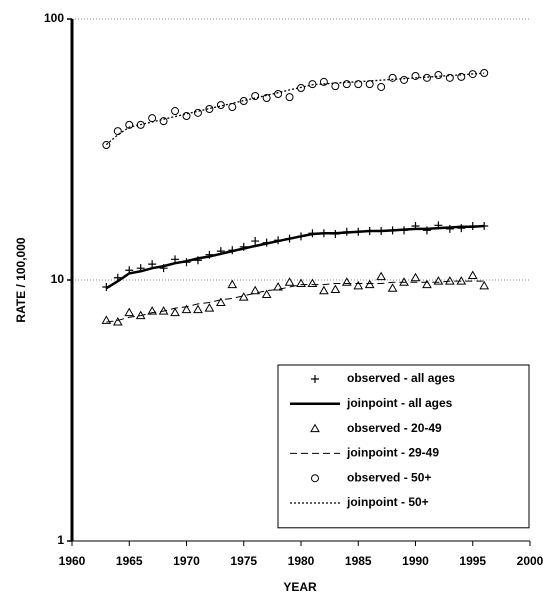 This screenshot has height=597, width=543. I want to click on legend-label: observed - 50+, so click(389, 477).